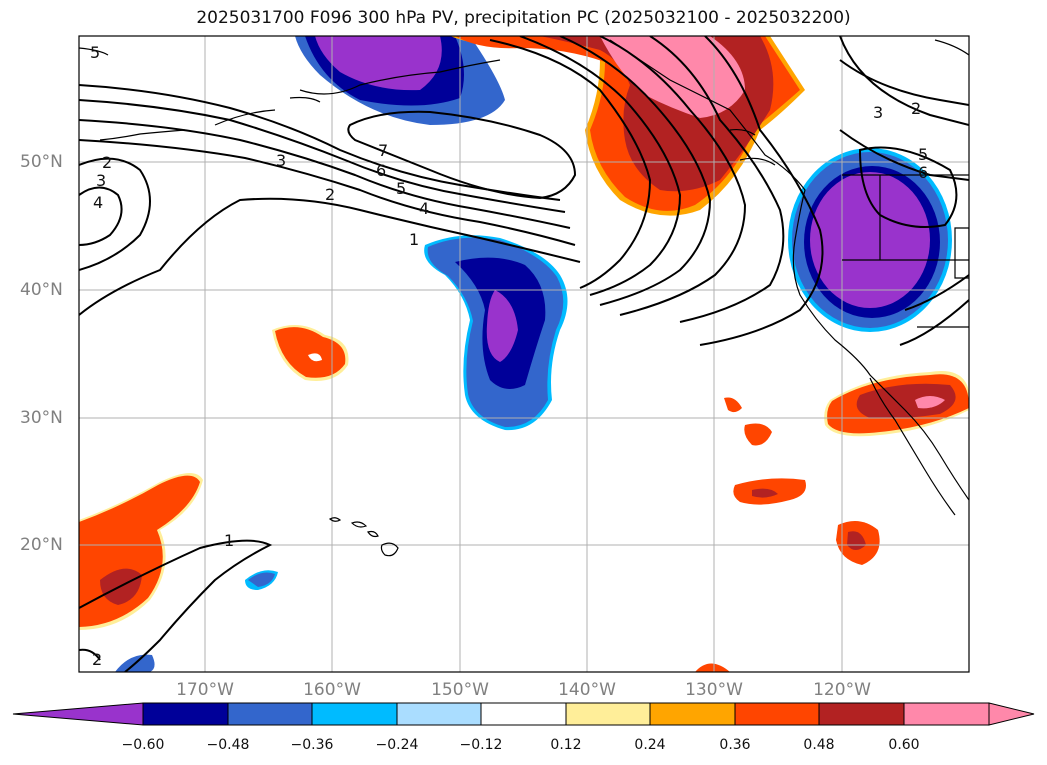  What do you see at coordinates (205, 690) in the screenshot?
I see `lon-label-170w: 170°W` at bounding box center [205, 690].